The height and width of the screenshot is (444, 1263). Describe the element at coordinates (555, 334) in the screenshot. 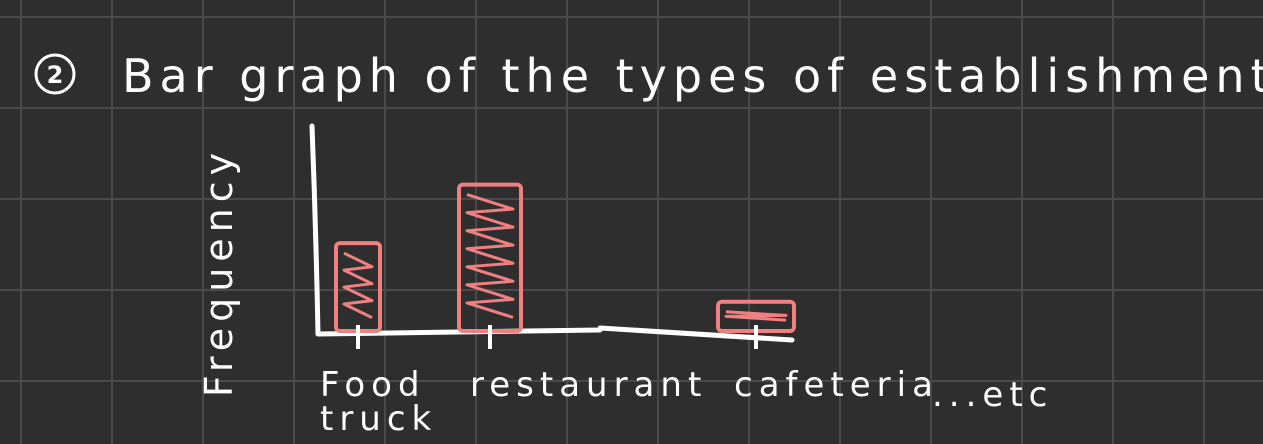

I see `x-axis-line` at that location.